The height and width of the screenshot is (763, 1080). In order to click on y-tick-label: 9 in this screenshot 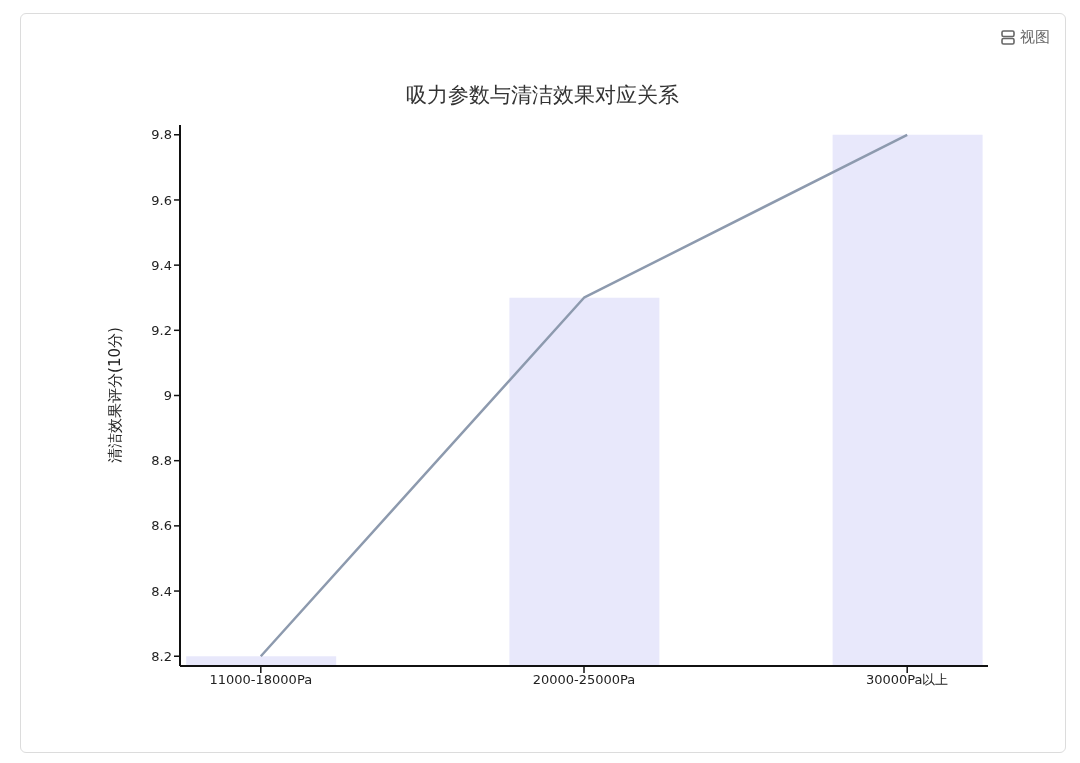, I will do `click(167, 396)`.